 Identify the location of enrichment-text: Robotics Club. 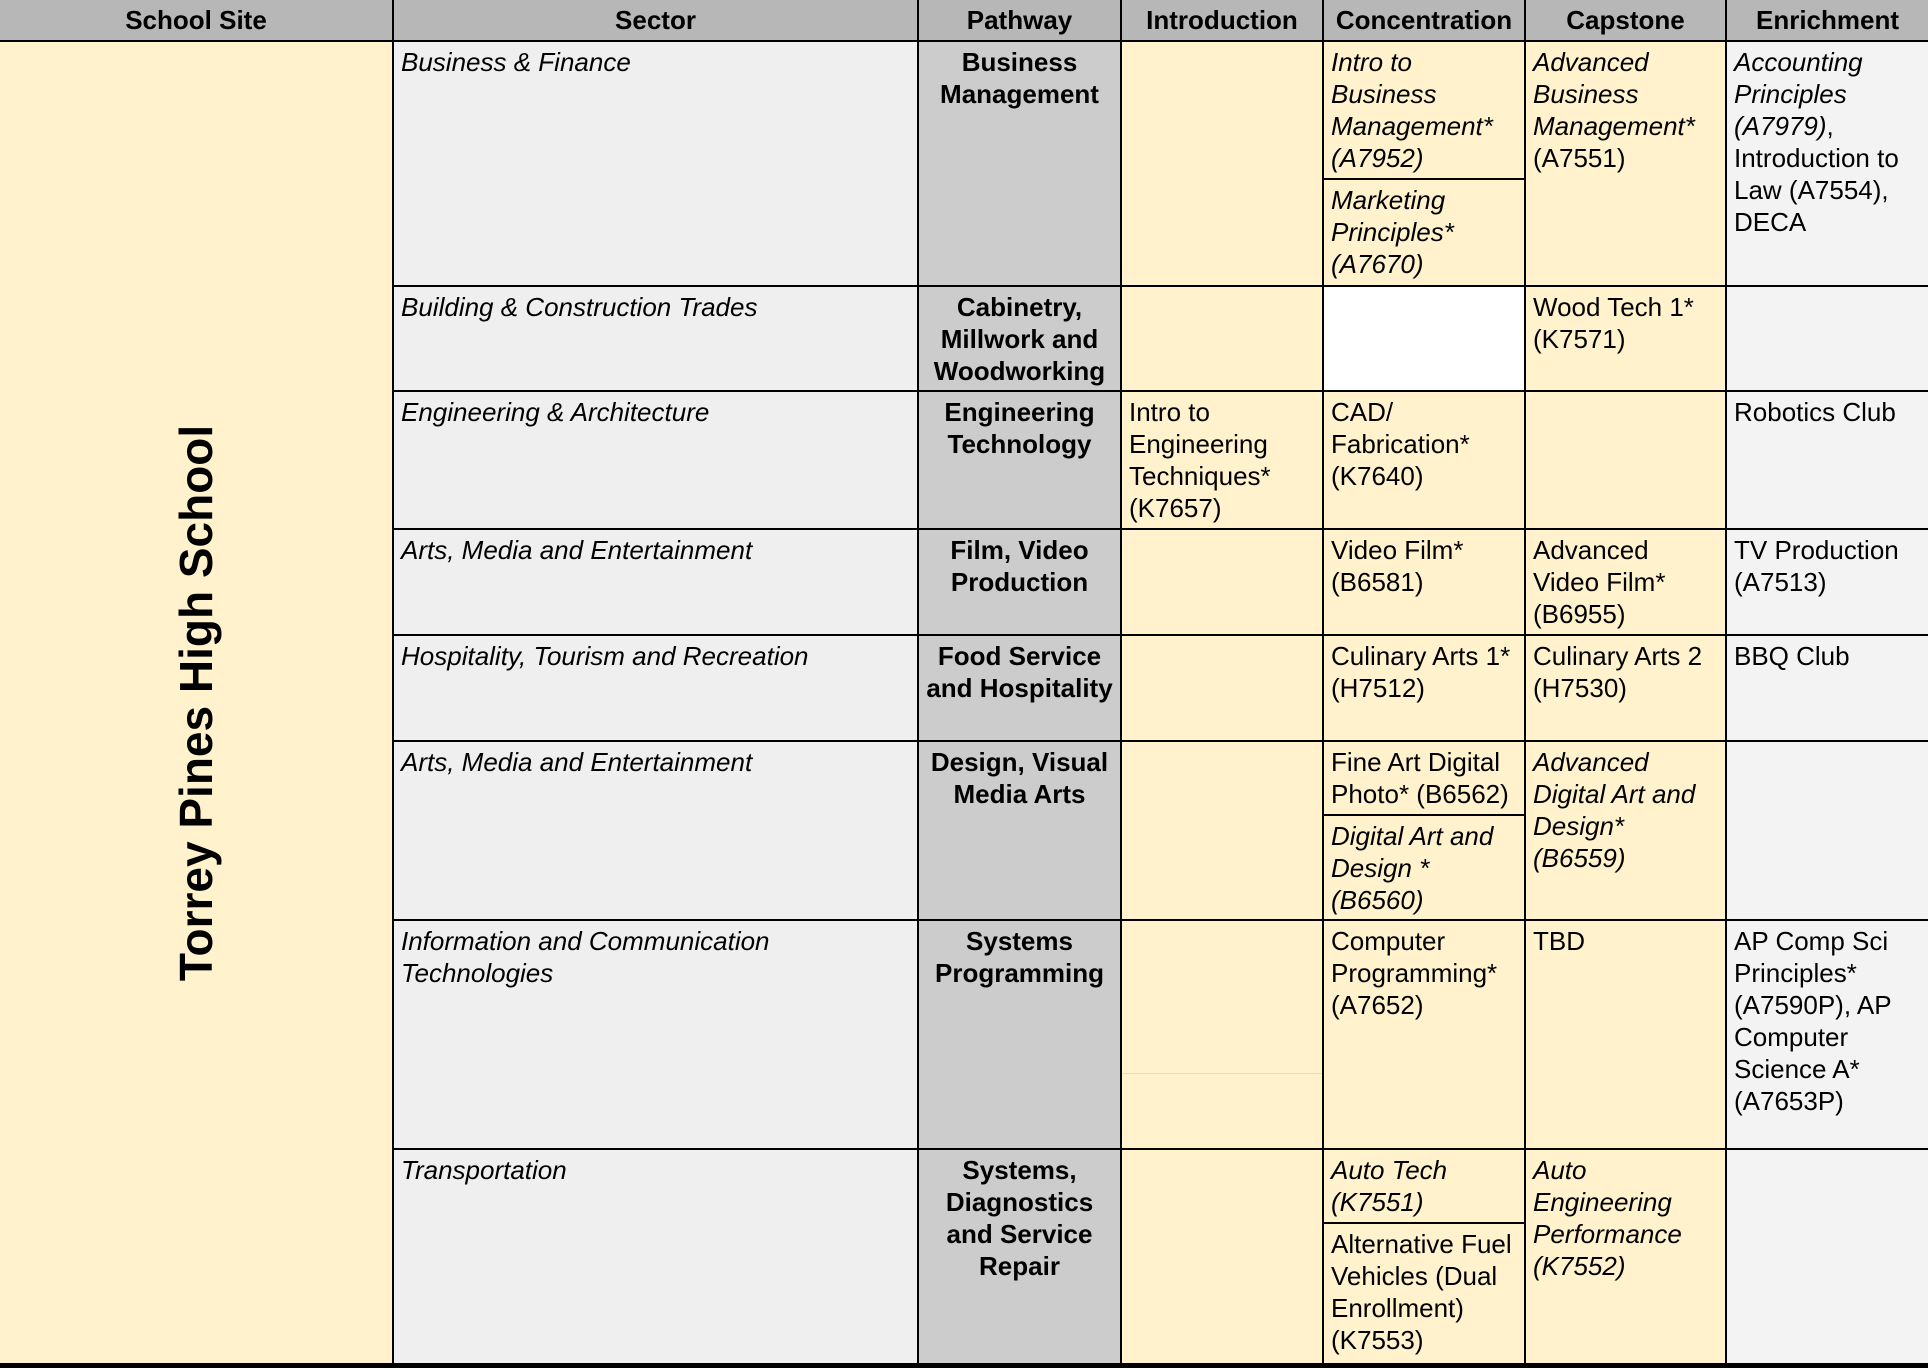
(1827, 412).